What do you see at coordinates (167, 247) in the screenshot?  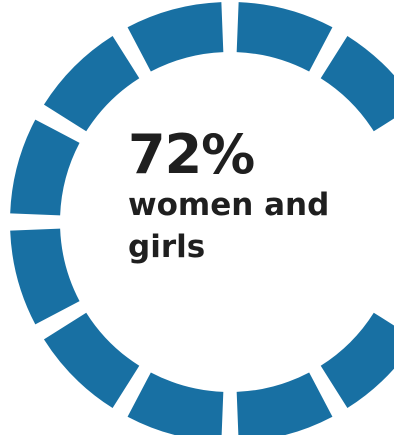 I see `stat-label-line2: girls` at bounding box center [167, 247].